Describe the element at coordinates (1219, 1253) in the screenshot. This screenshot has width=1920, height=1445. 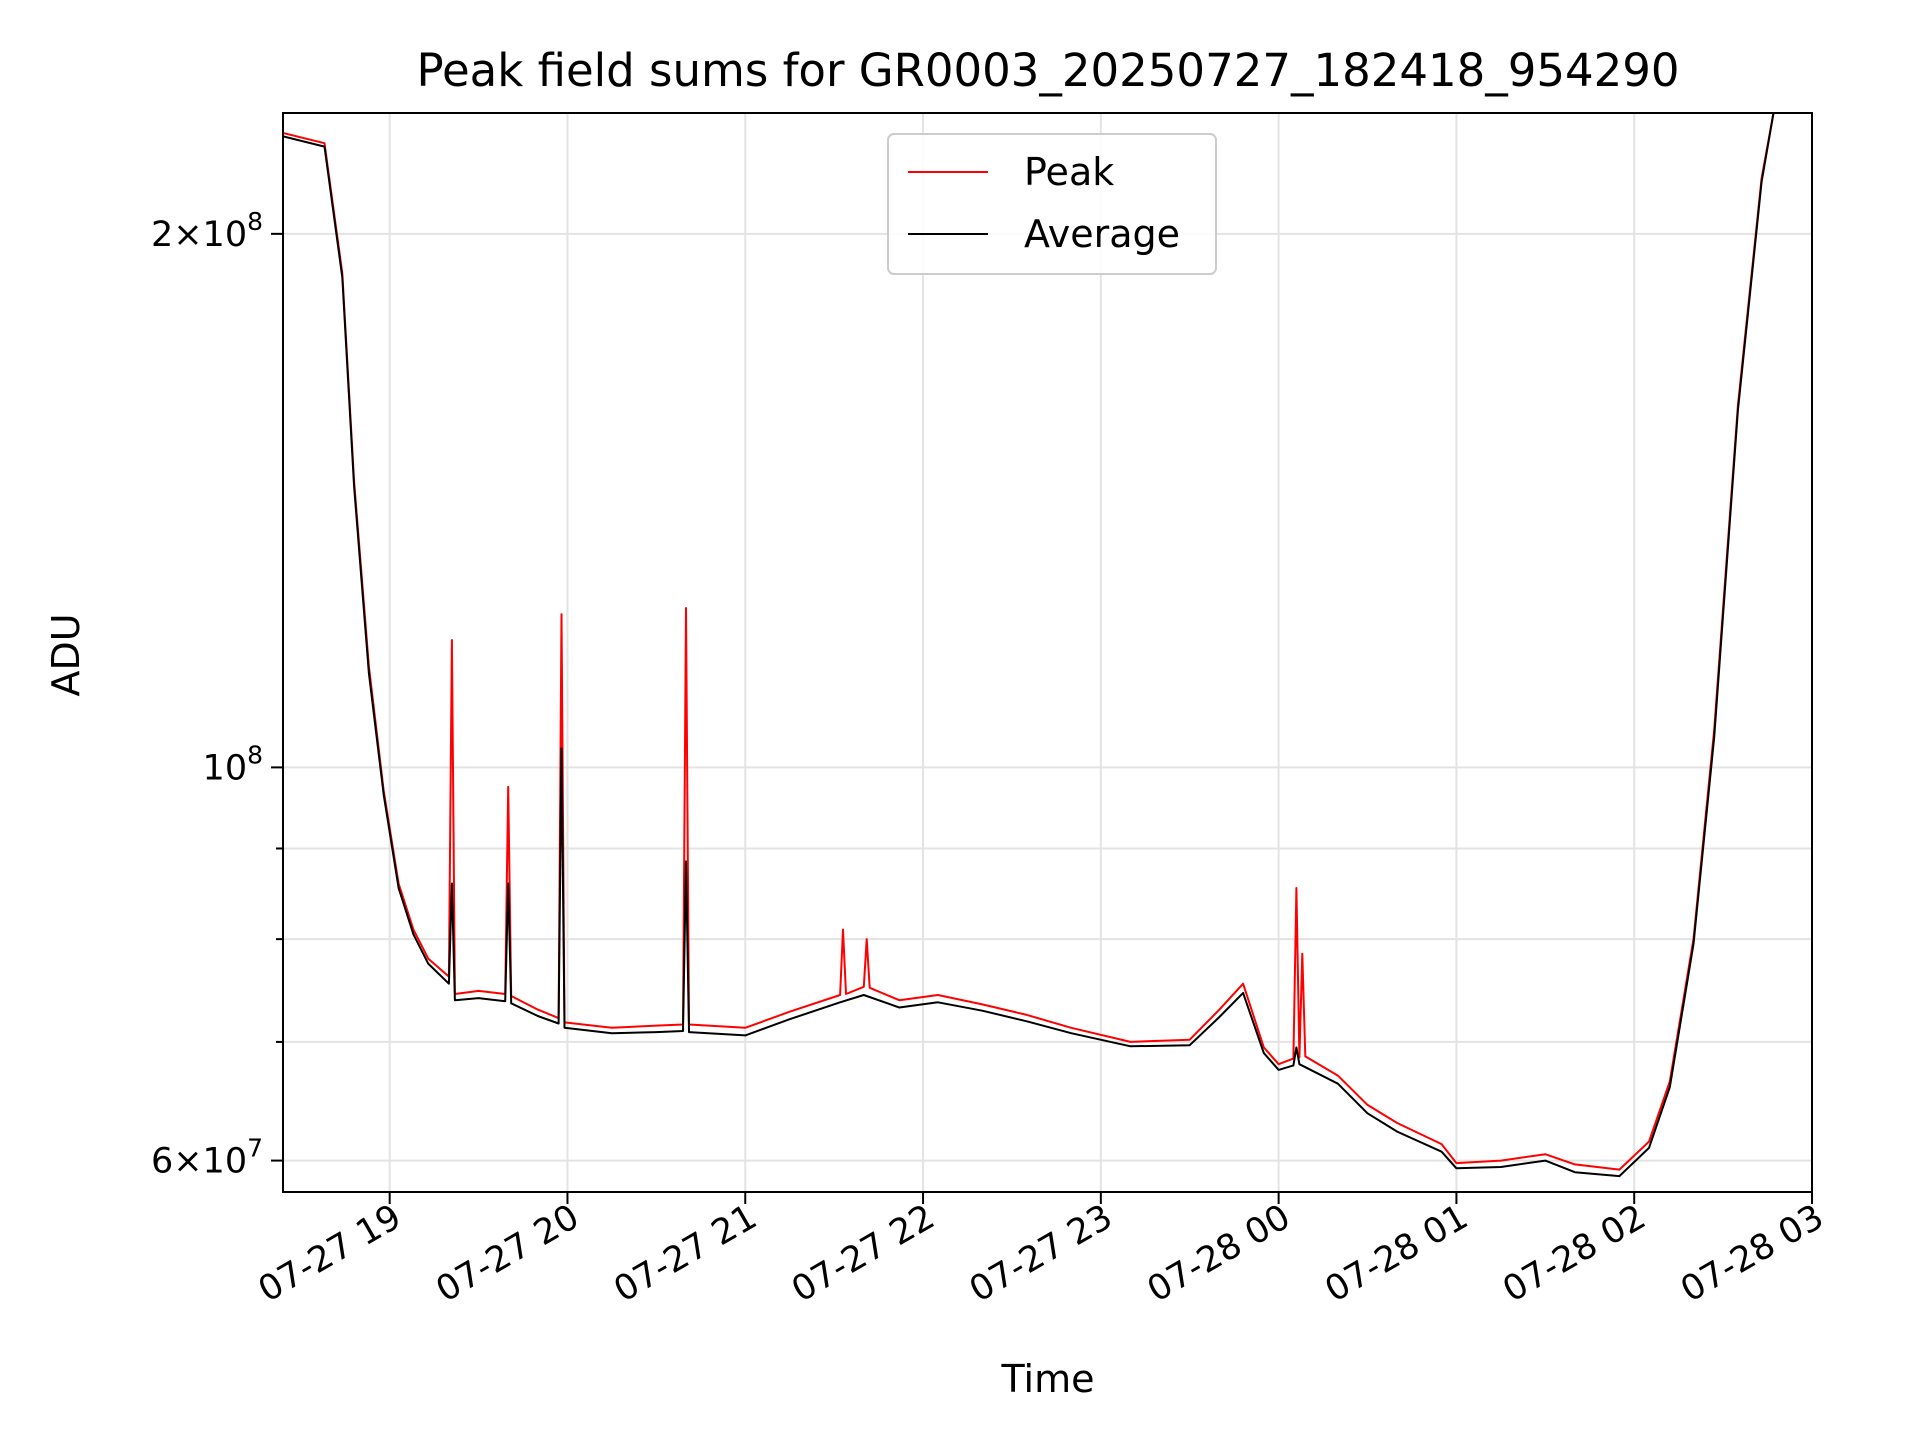
I see `x-tick-label: 07-28 00` at that location.